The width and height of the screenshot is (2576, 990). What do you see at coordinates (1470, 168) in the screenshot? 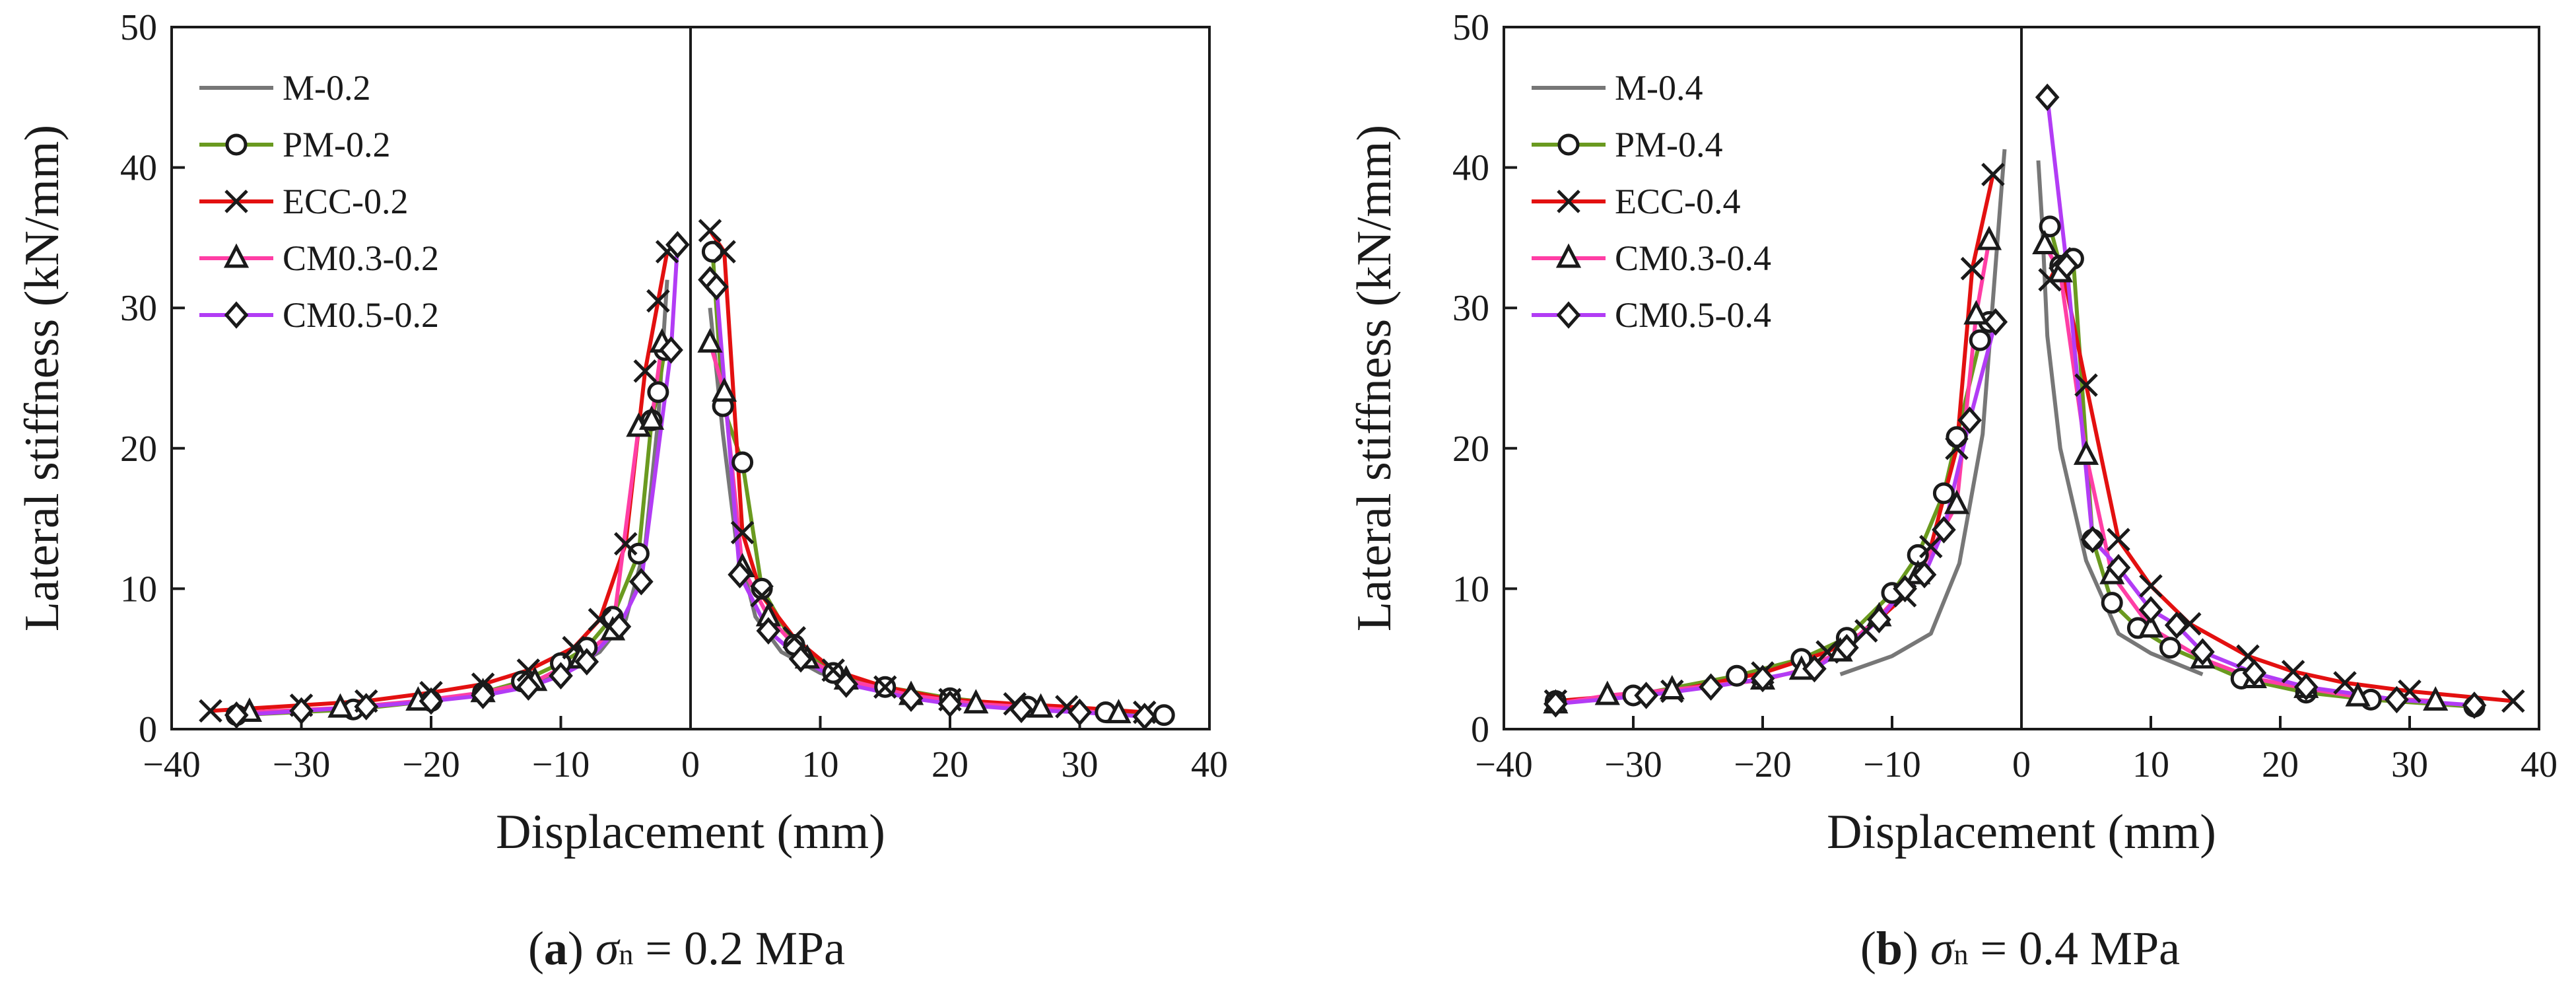
I see `y-tick-label: 40` at bounding box center [1470, 168].